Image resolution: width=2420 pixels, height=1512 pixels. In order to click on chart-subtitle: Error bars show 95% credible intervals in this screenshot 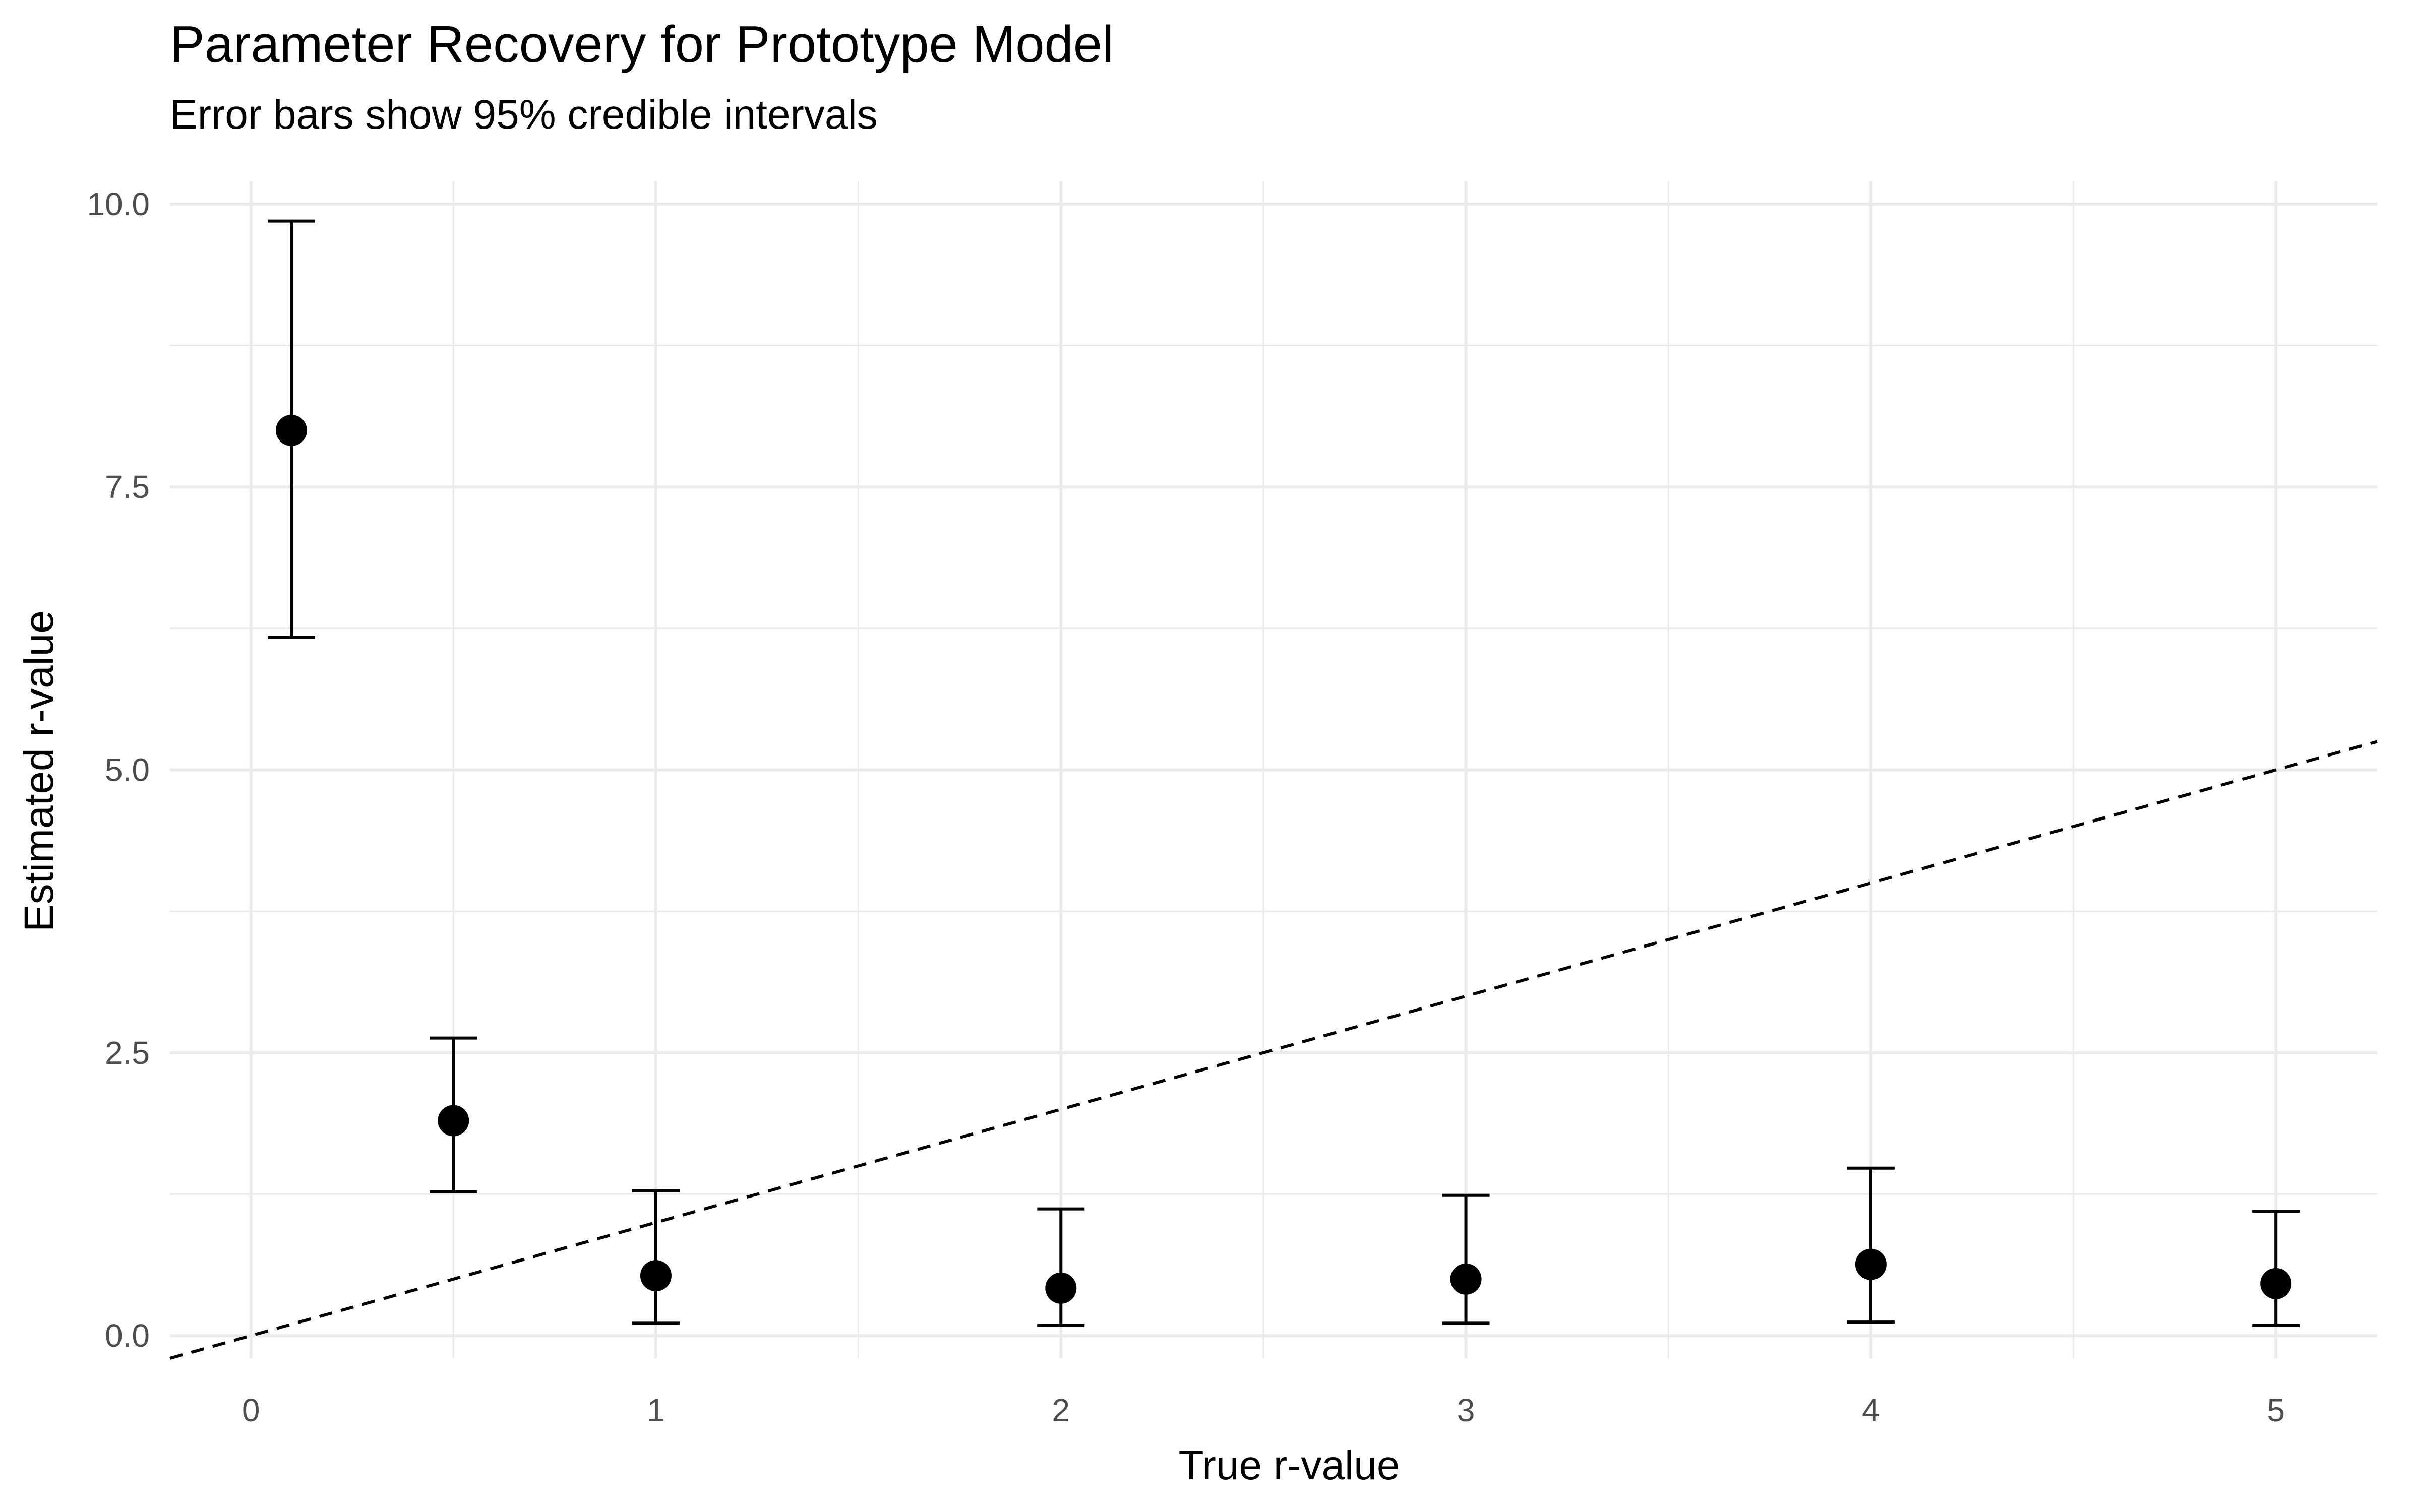, I will do `click(524, 115)`.